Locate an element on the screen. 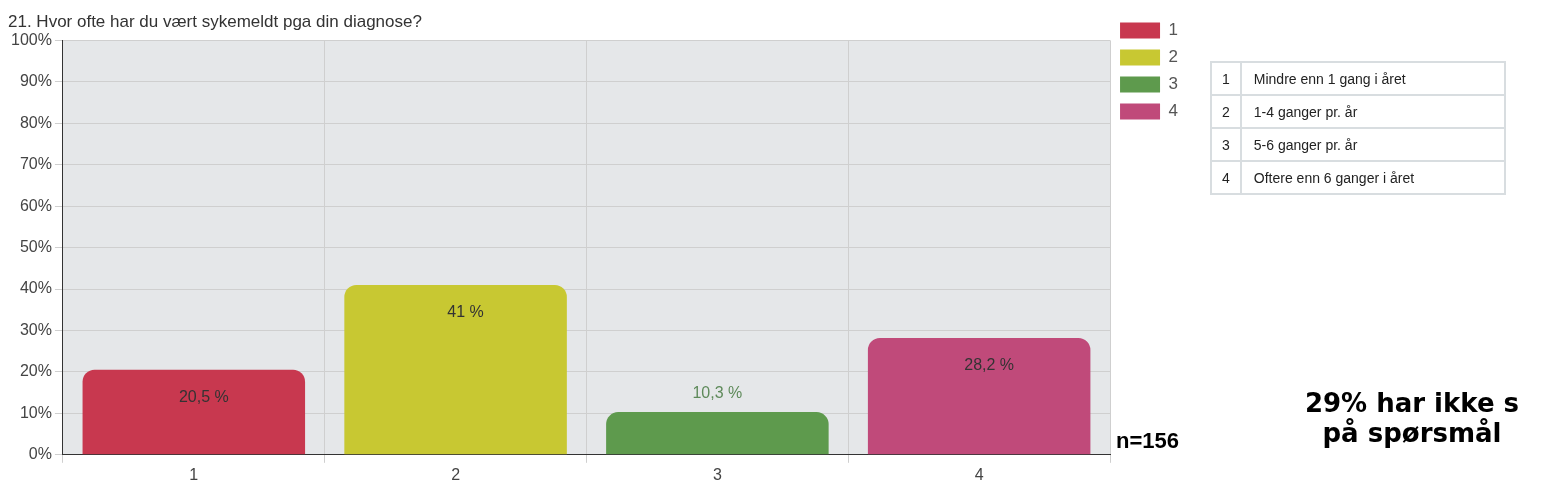 Image resolution: width=1564 pixels, height=501 pixels. text: på spørsmål is located at coordinates (1412, 433).